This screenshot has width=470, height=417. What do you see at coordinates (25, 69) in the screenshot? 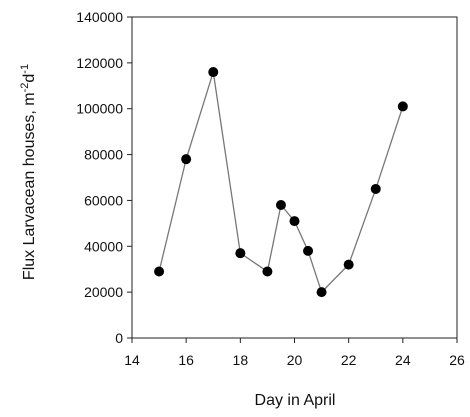
I see `y-axis-title-unit-exp2: -1` at bounding box center [25, 69].